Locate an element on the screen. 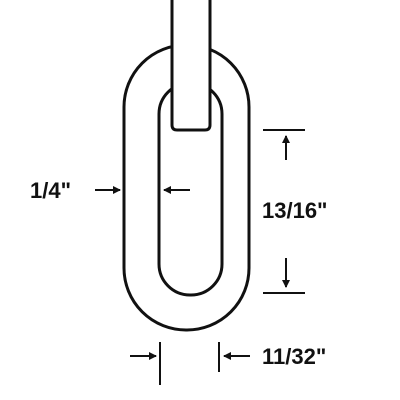  inside-length-label: 13/16" is located at coordinates (294, 210).